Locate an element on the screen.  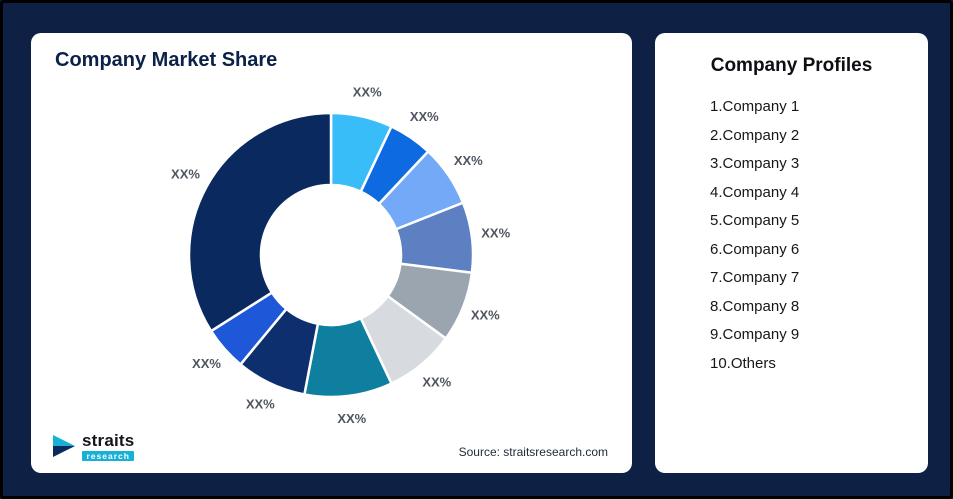
straits-logo-text: straits research is located at coordinates (108, 445).